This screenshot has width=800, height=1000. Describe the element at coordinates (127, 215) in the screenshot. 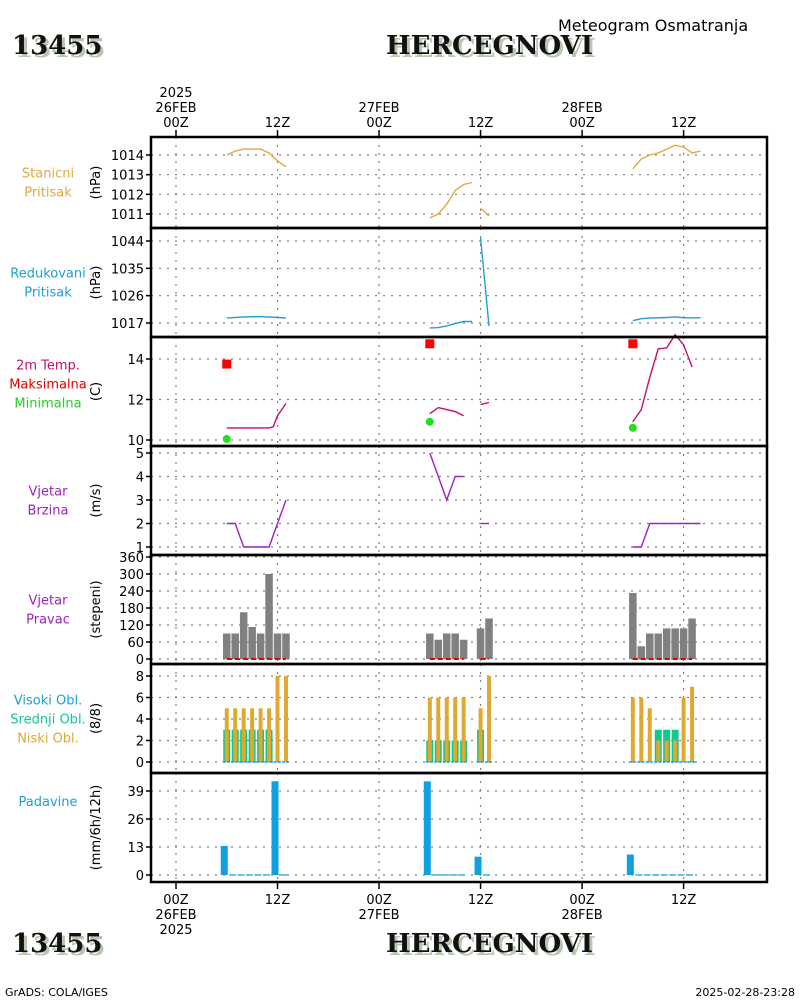

I see `ytick-label: 1011` at that location.